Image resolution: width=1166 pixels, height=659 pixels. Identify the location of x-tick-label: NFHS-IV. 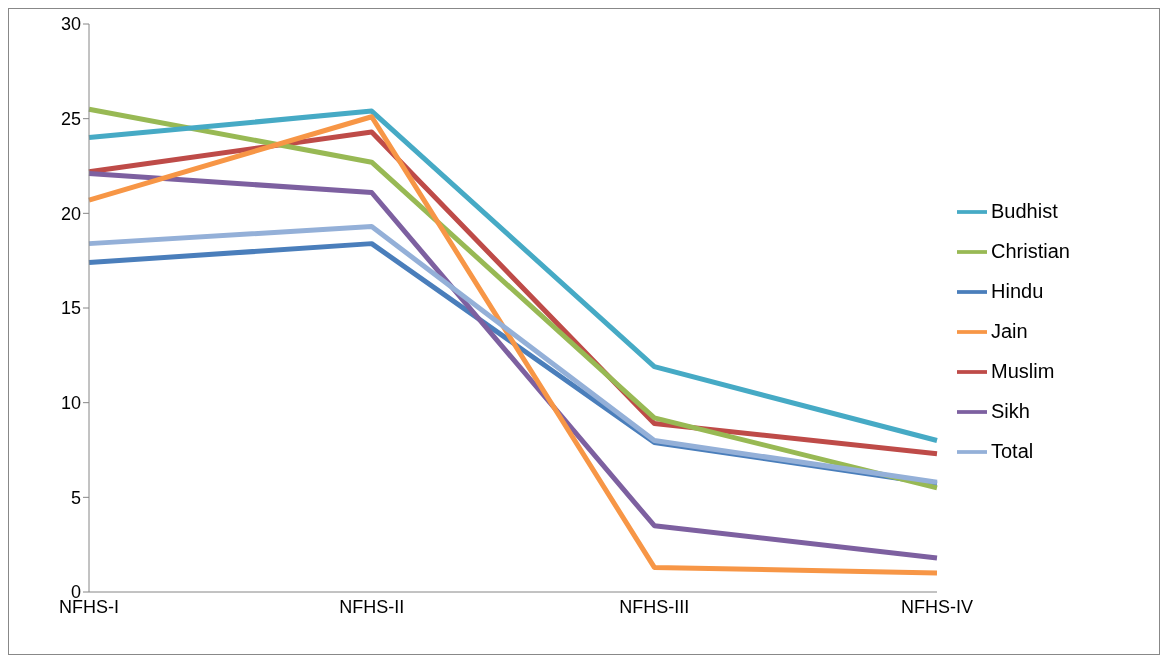
(937, 606).